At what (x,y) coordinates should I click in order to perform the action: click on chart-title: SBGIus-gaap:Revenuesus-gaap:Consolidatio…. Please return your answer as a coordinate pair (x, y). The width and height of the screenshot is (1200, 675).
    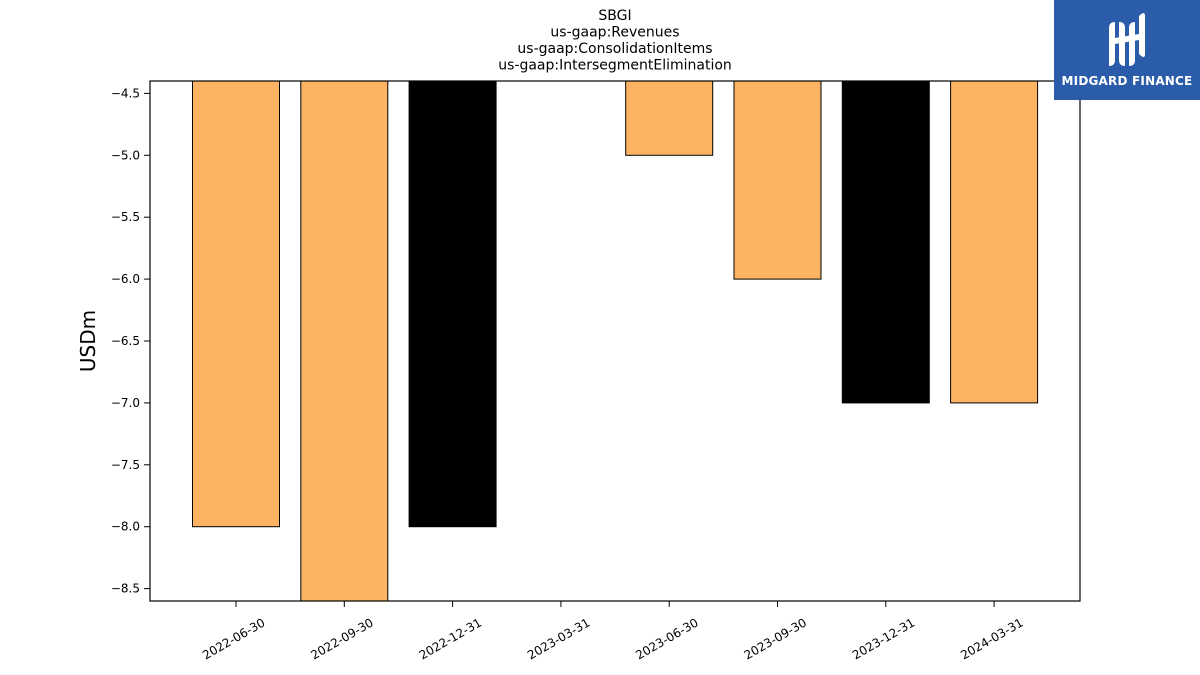
    Looking at the image, I should click on (615, 41).